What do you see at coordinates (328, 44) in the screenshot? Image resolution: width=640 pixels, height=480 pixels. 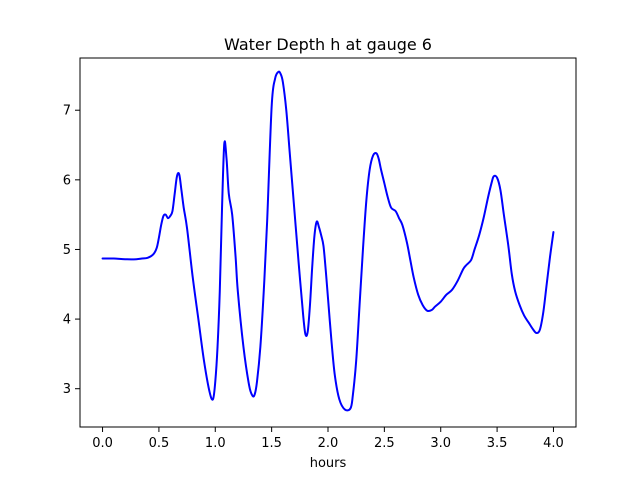 I see `chart-title: Water Depth h at gauge 6` at bounding box center [328, 44].